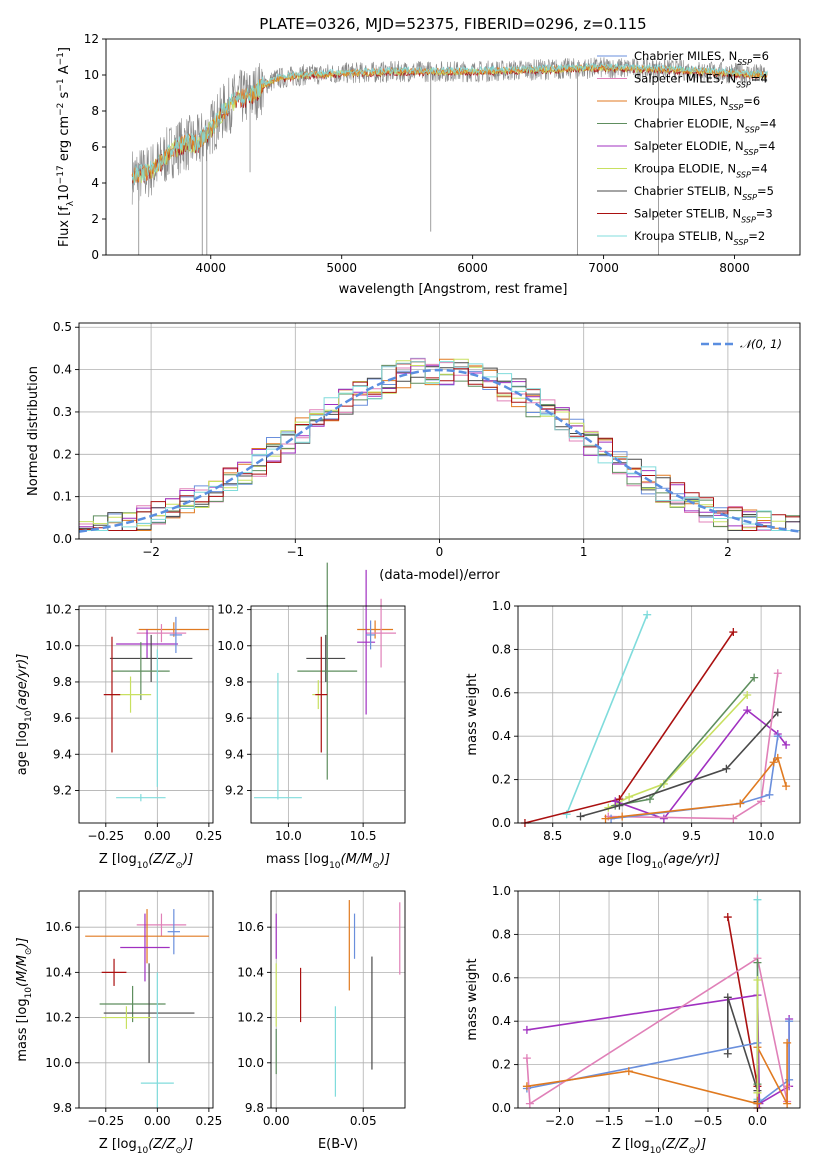  Describe the element at coordinates (658, 1121) in the screenshot. I see `x-tick-label: −1.0` at that location.